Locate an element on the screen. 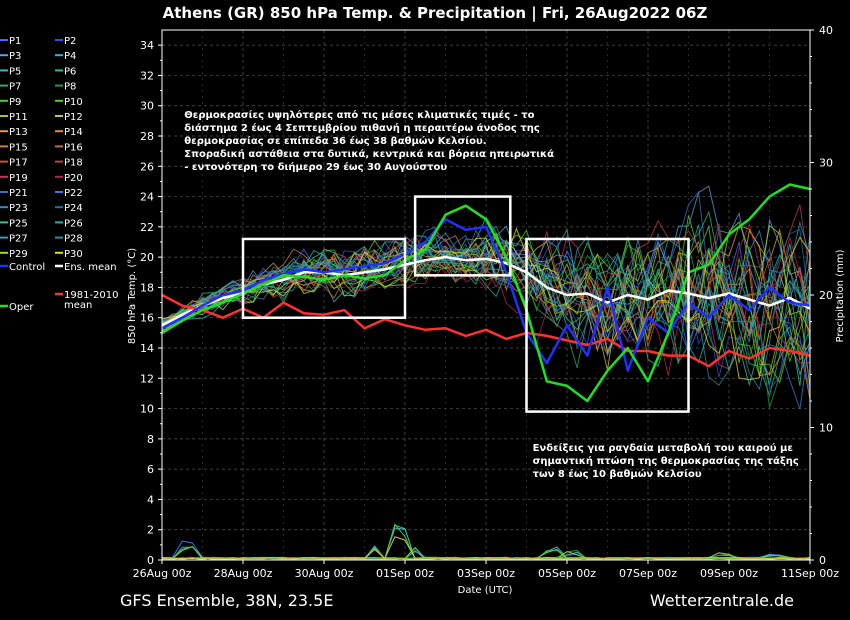 The width and height of the screenshot is (850, 620). precip-line-p12 is located at coordinates (486, 548).